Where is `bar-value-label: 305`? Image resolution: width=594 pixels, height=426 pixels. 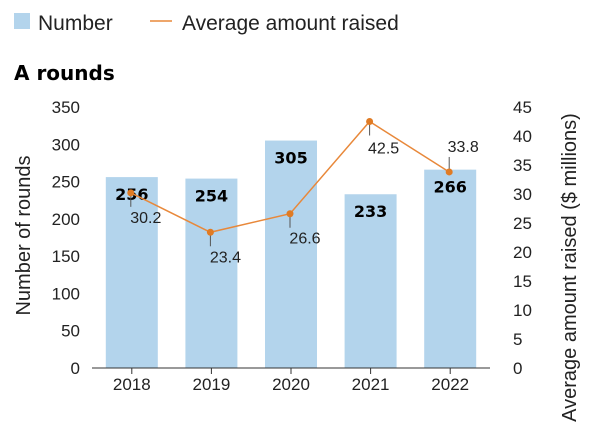 bar-value-label: 305 is located at coordinates (290, 158).